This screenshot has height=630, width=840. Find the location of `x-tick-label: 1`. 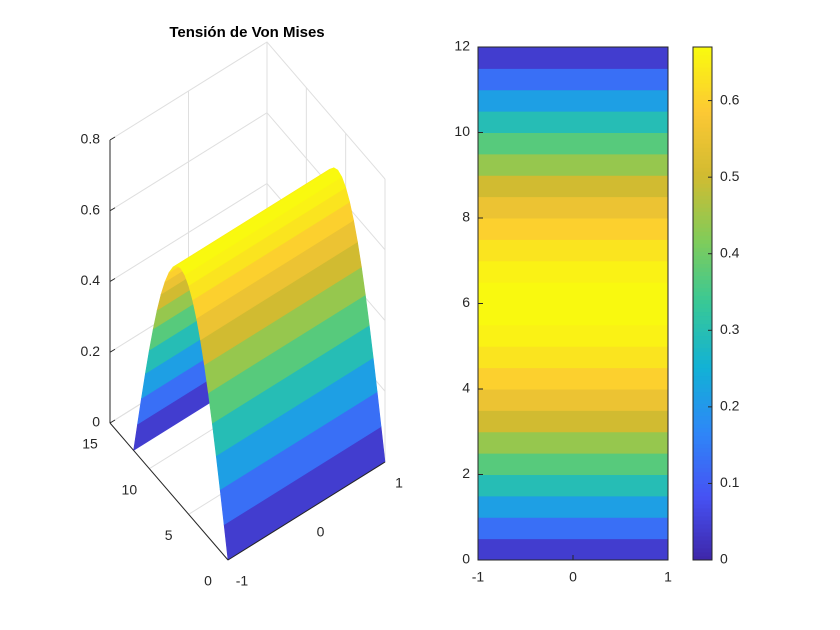

x-tick-label: 1 is located at coordinates (668, 577).